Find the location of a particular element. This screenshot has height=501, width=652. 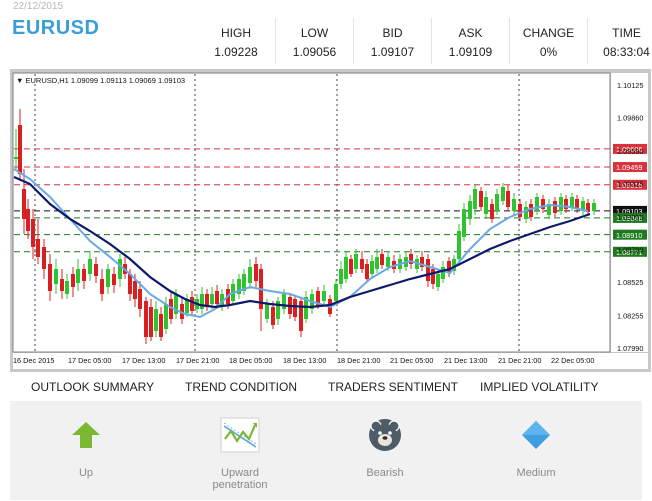

symbol-title: EURUSD is located at coordinates (56, 28).